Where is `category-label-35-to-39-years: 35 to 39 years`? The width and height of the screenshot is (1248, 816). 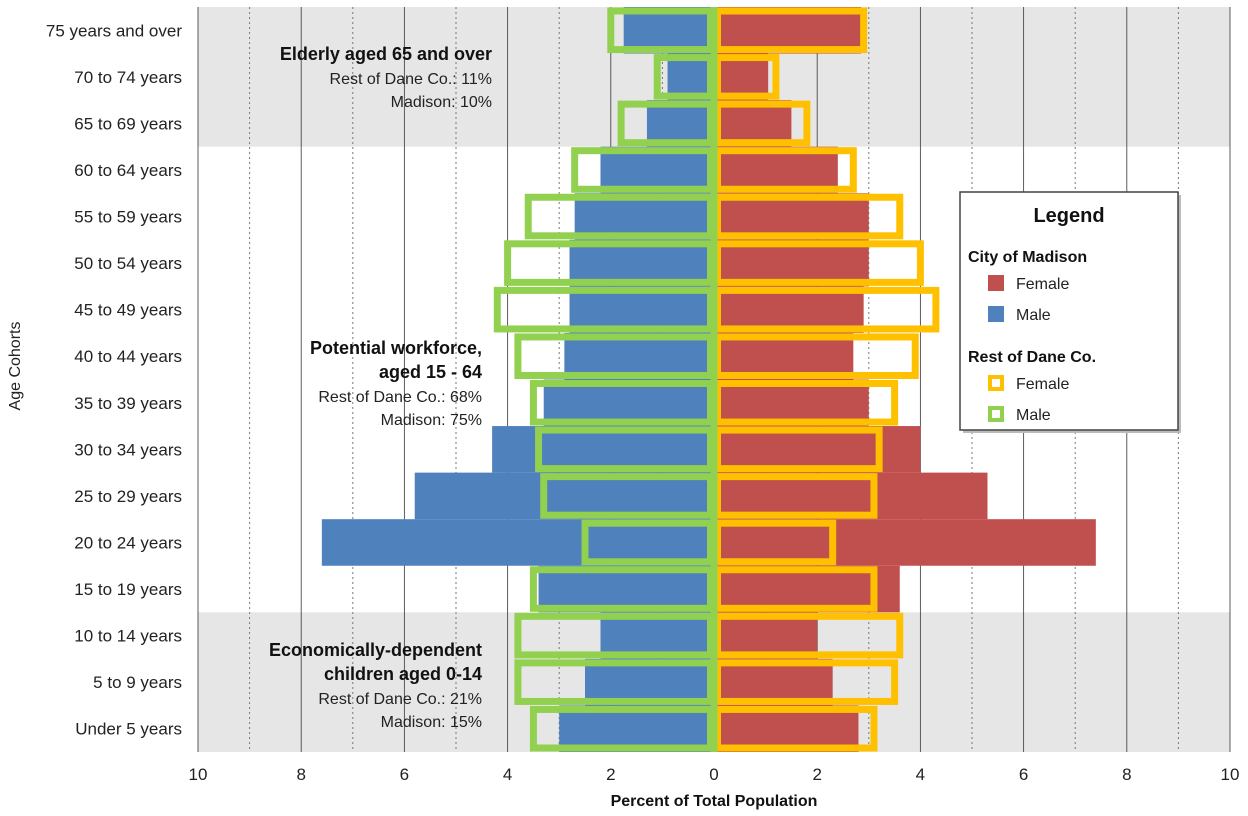 category-label-35-to-39-years: 35 to 39 years is located at coordinates (128, 403).